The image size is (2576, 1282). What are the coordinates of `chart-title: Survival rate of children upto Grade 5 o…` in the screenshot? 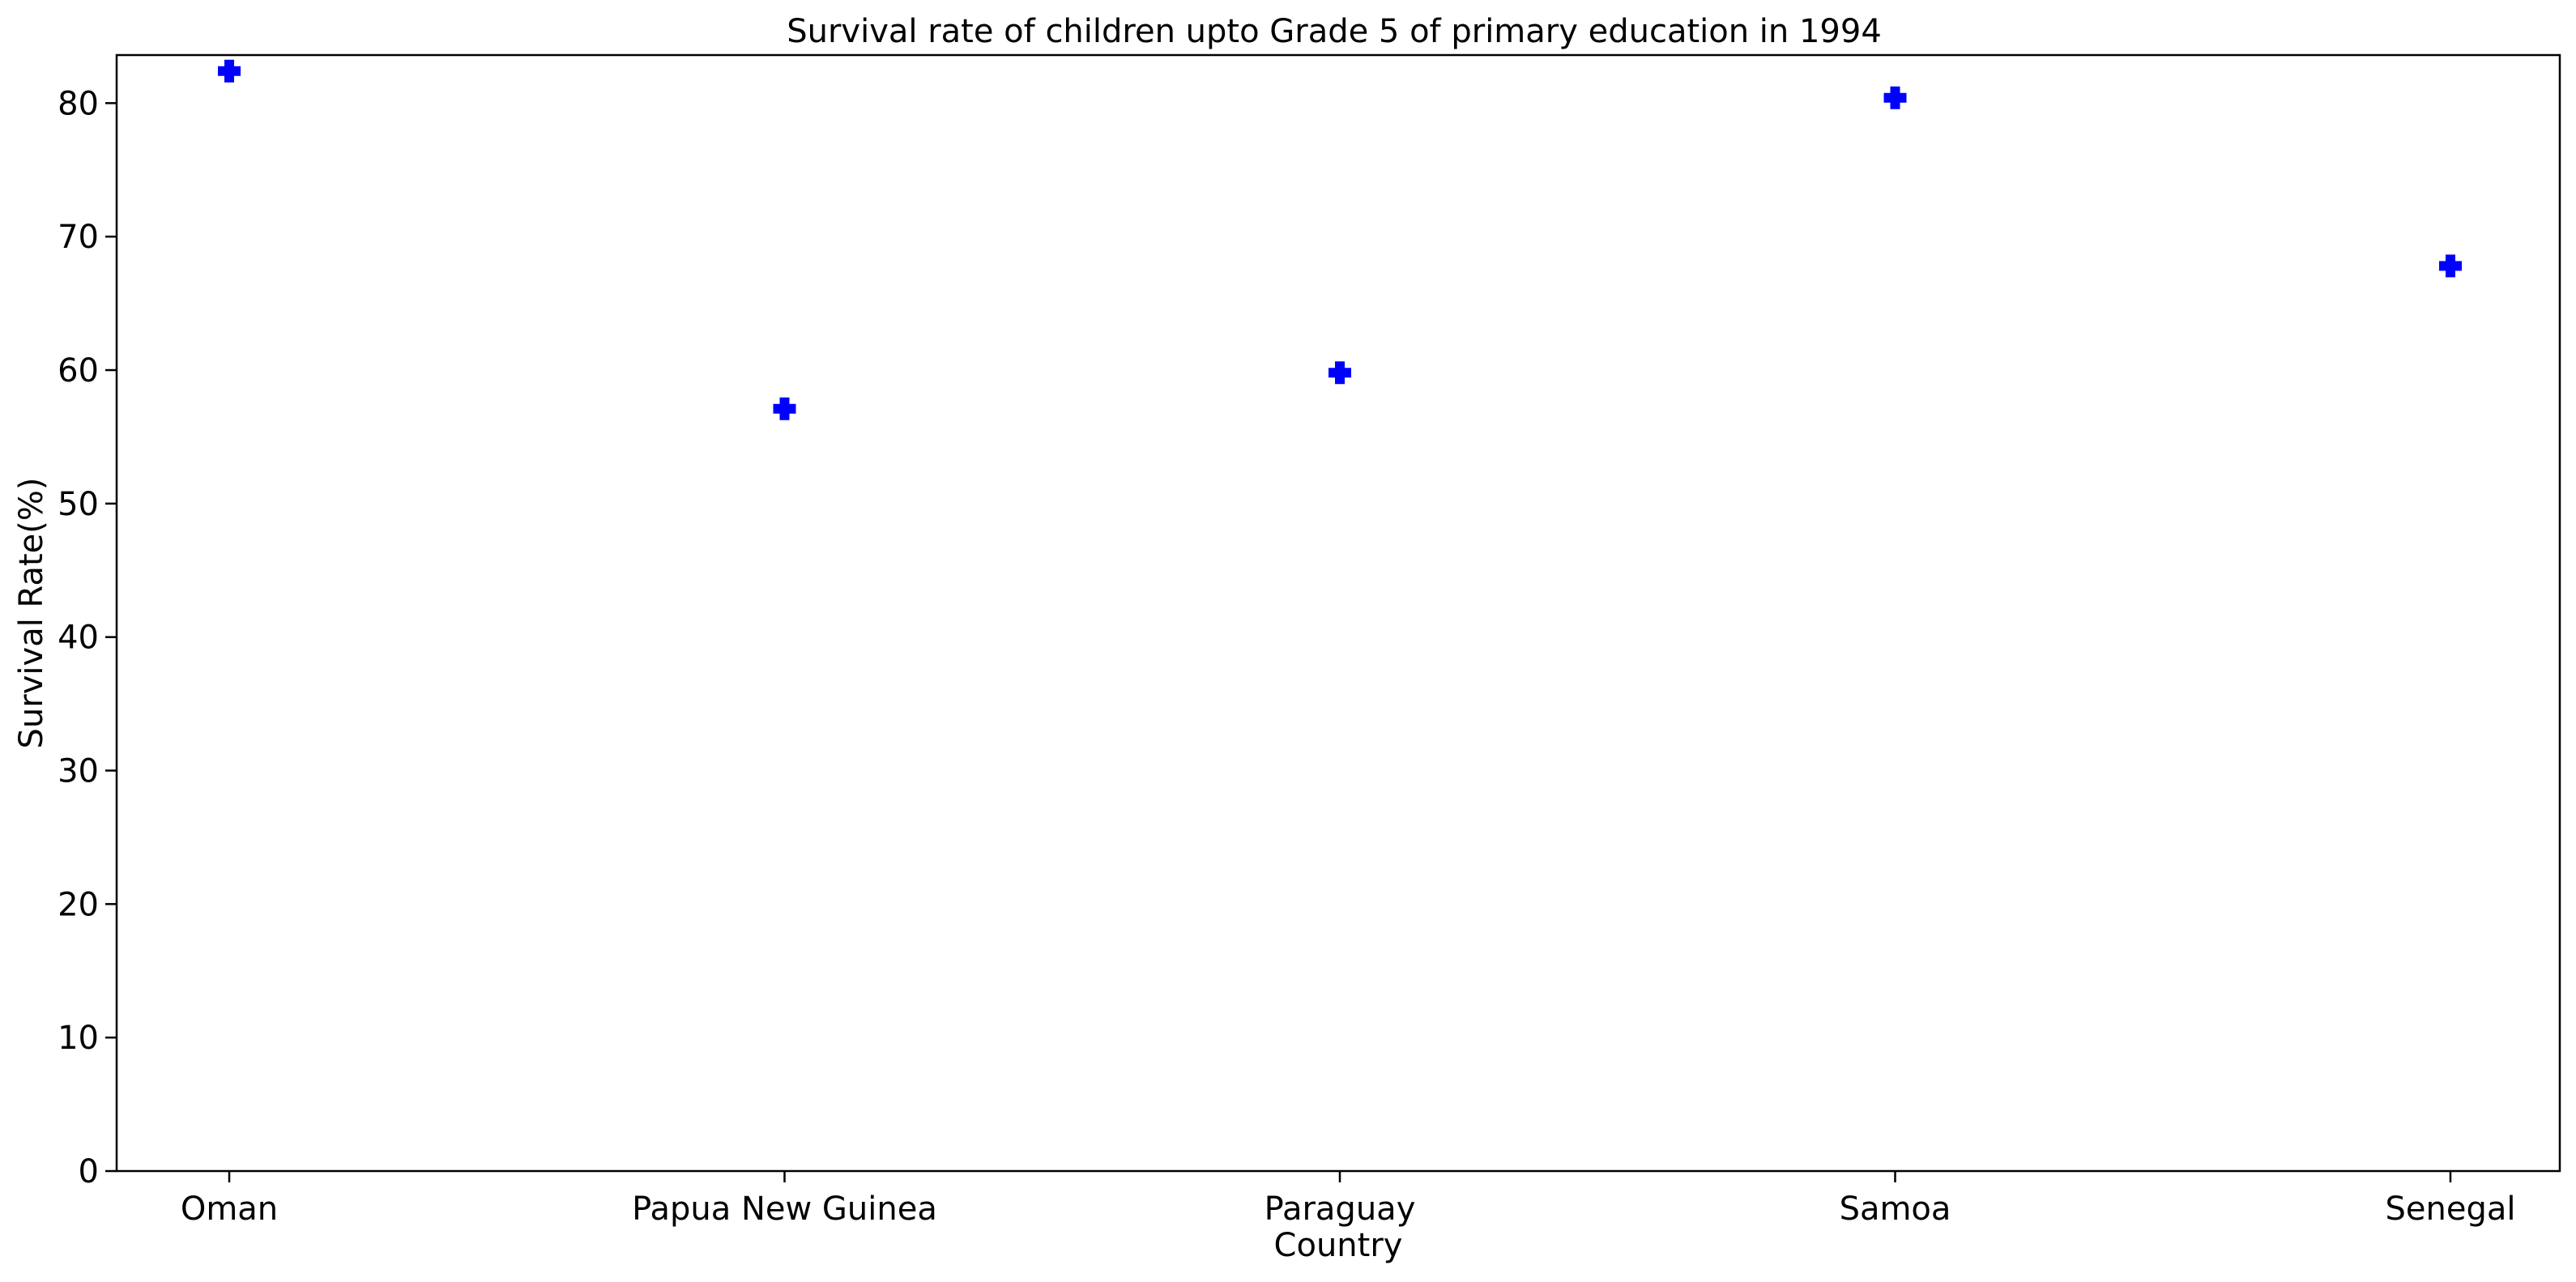 It's located at (1334, 31).